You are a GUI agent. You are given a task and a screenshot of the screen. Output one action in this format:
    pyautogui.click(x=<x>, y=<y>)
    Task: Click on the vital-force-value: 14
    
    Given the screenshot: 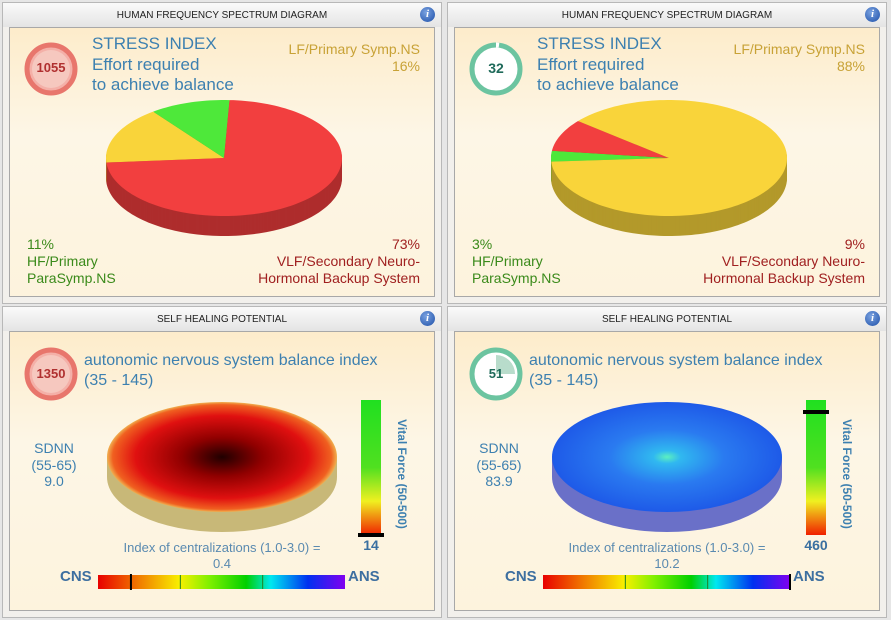 What is the action you would take?
    pyautogui.click(x=371, y=545)
    